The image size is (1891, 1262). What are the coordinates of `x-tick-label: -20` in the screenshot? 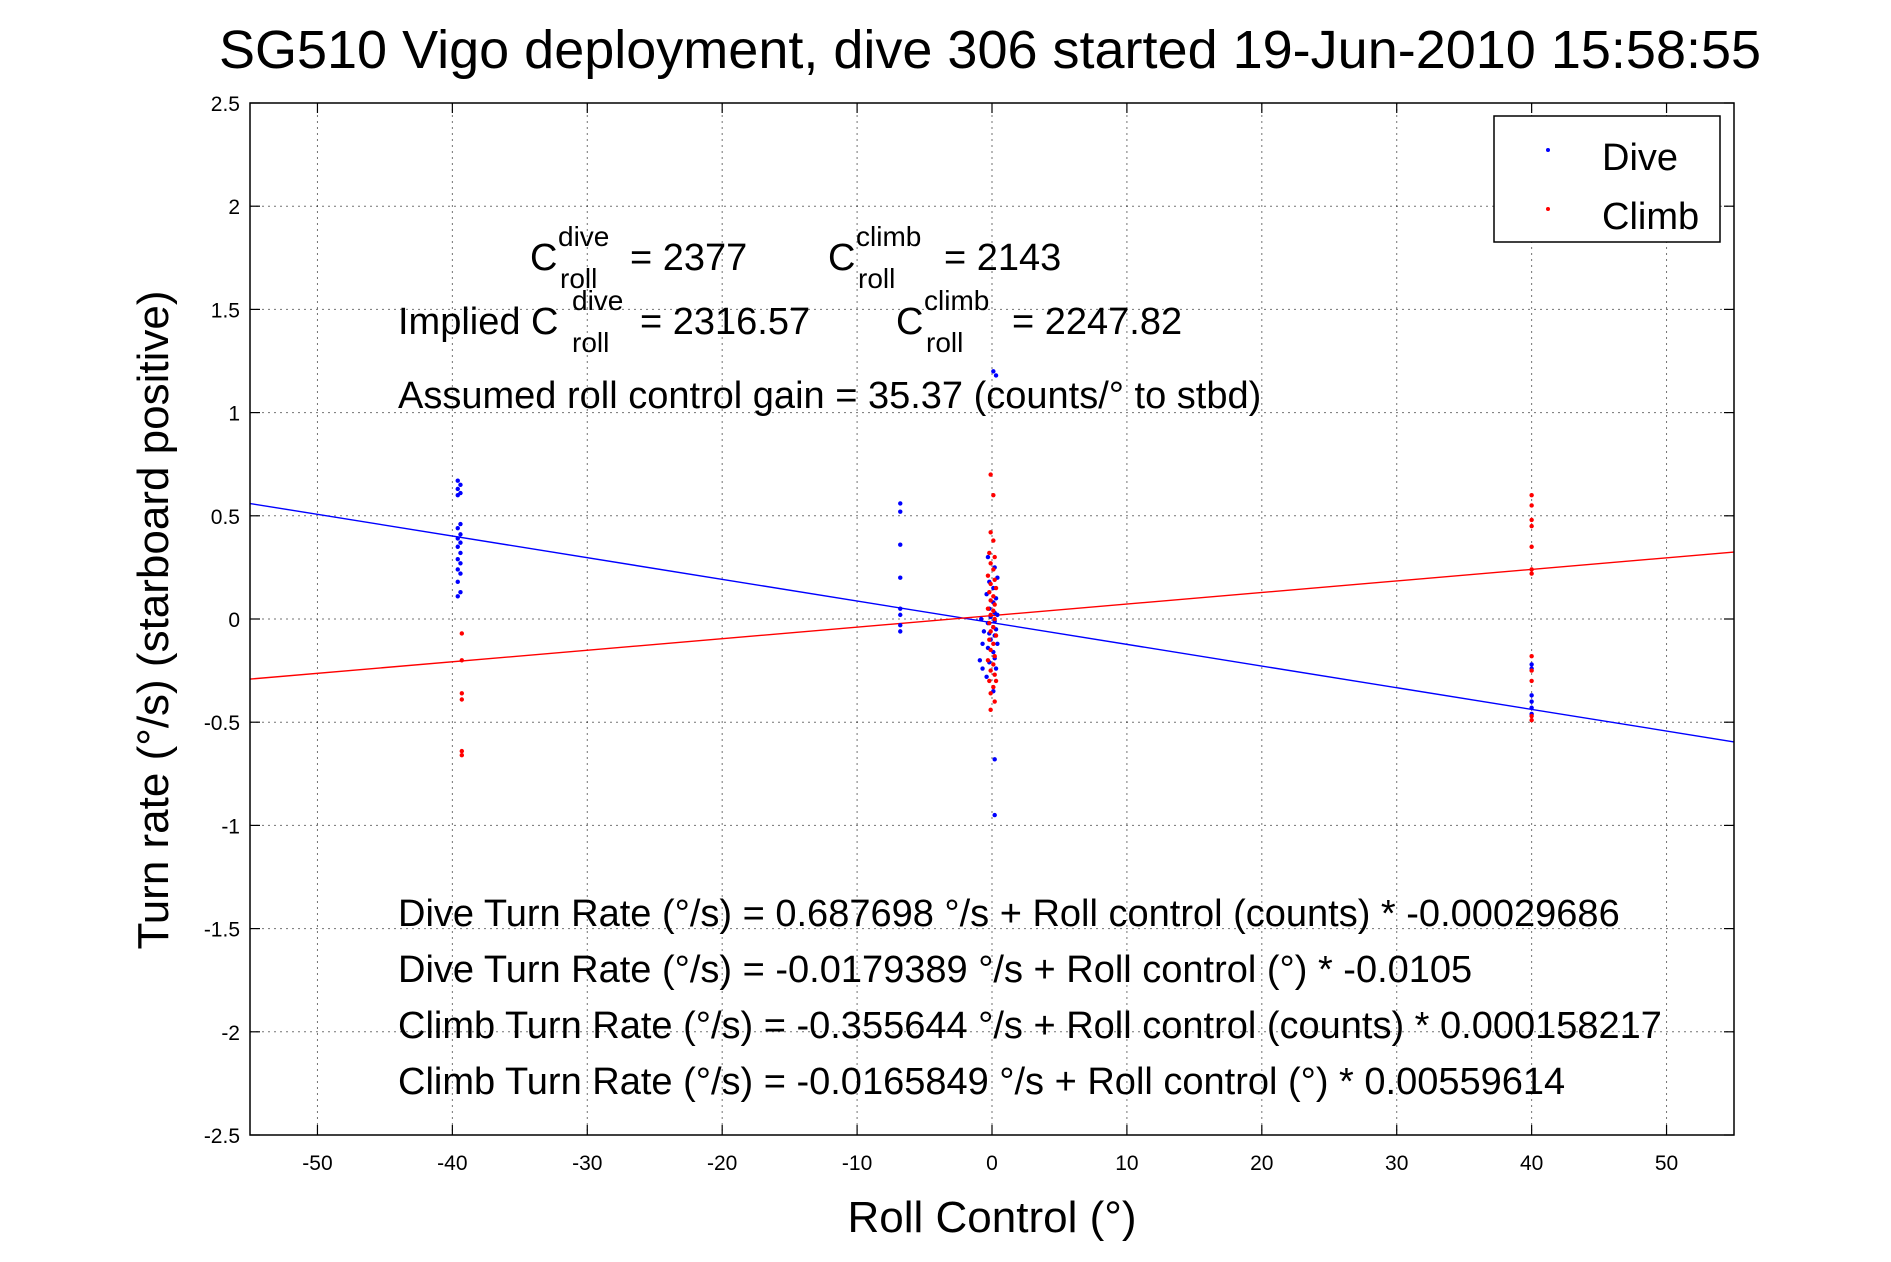 It's located at (722, 1163).